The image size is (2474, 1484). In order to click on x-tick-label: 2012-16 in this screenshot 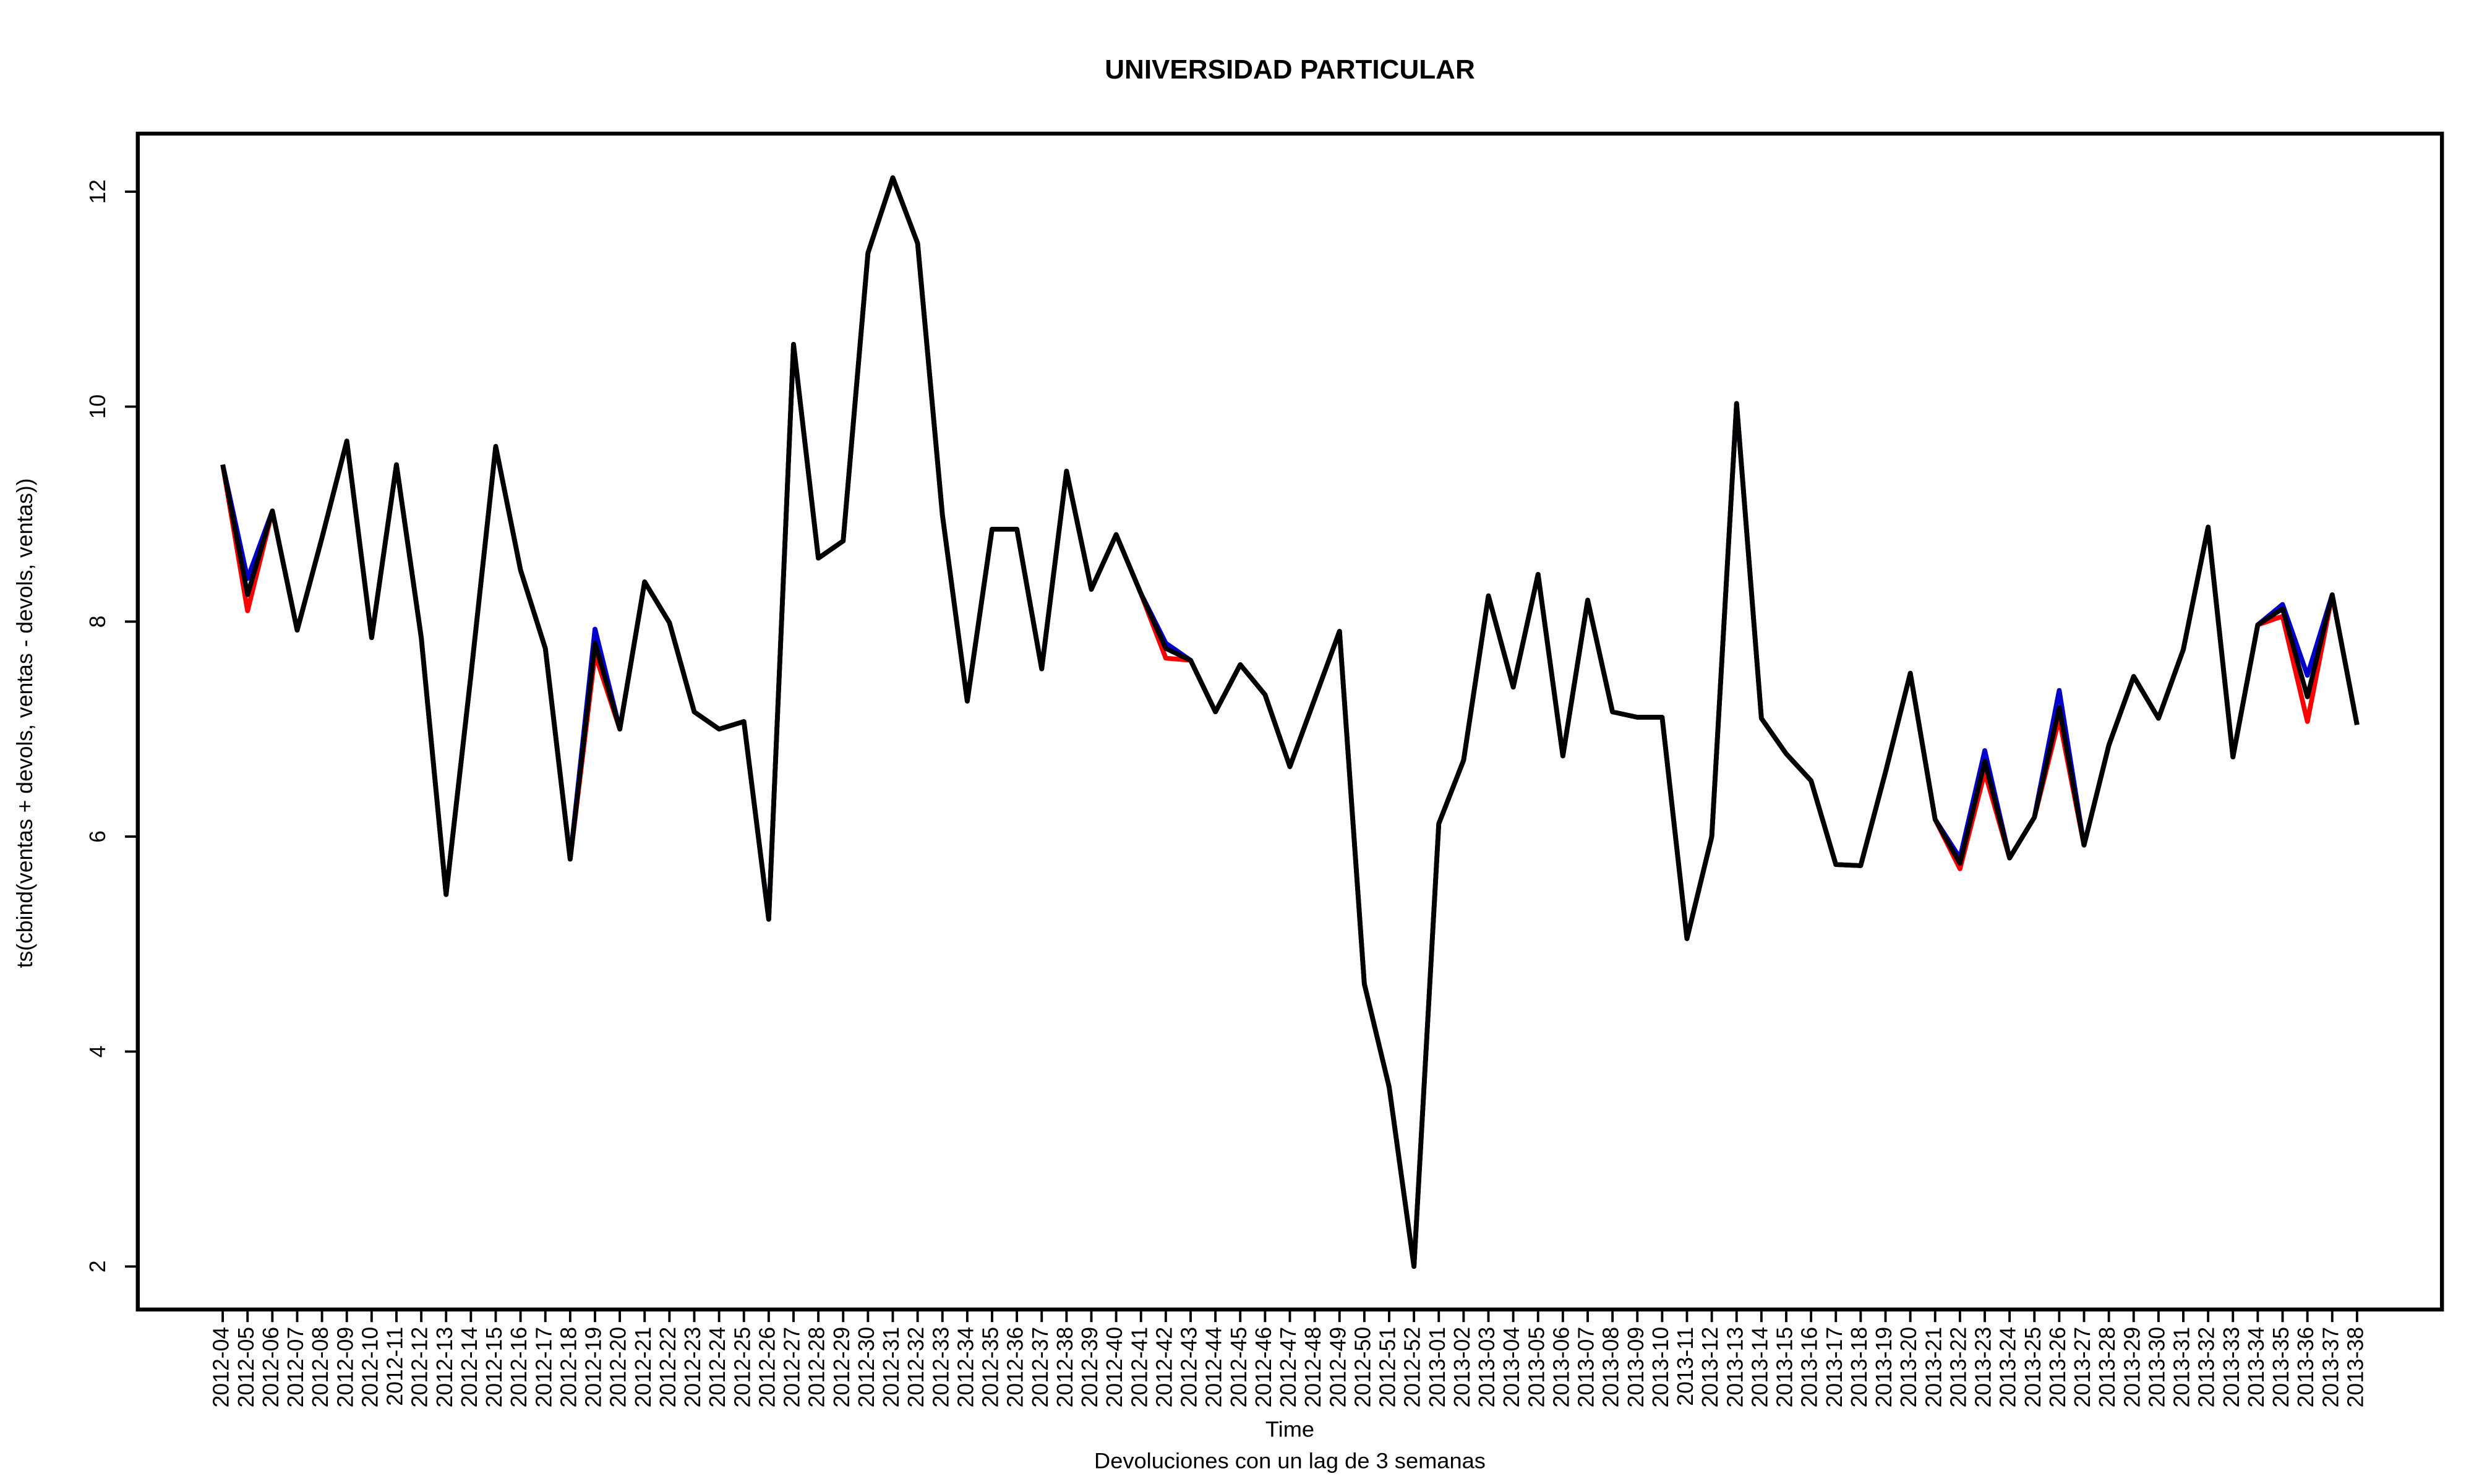, I will do `click(518, 1367)`.